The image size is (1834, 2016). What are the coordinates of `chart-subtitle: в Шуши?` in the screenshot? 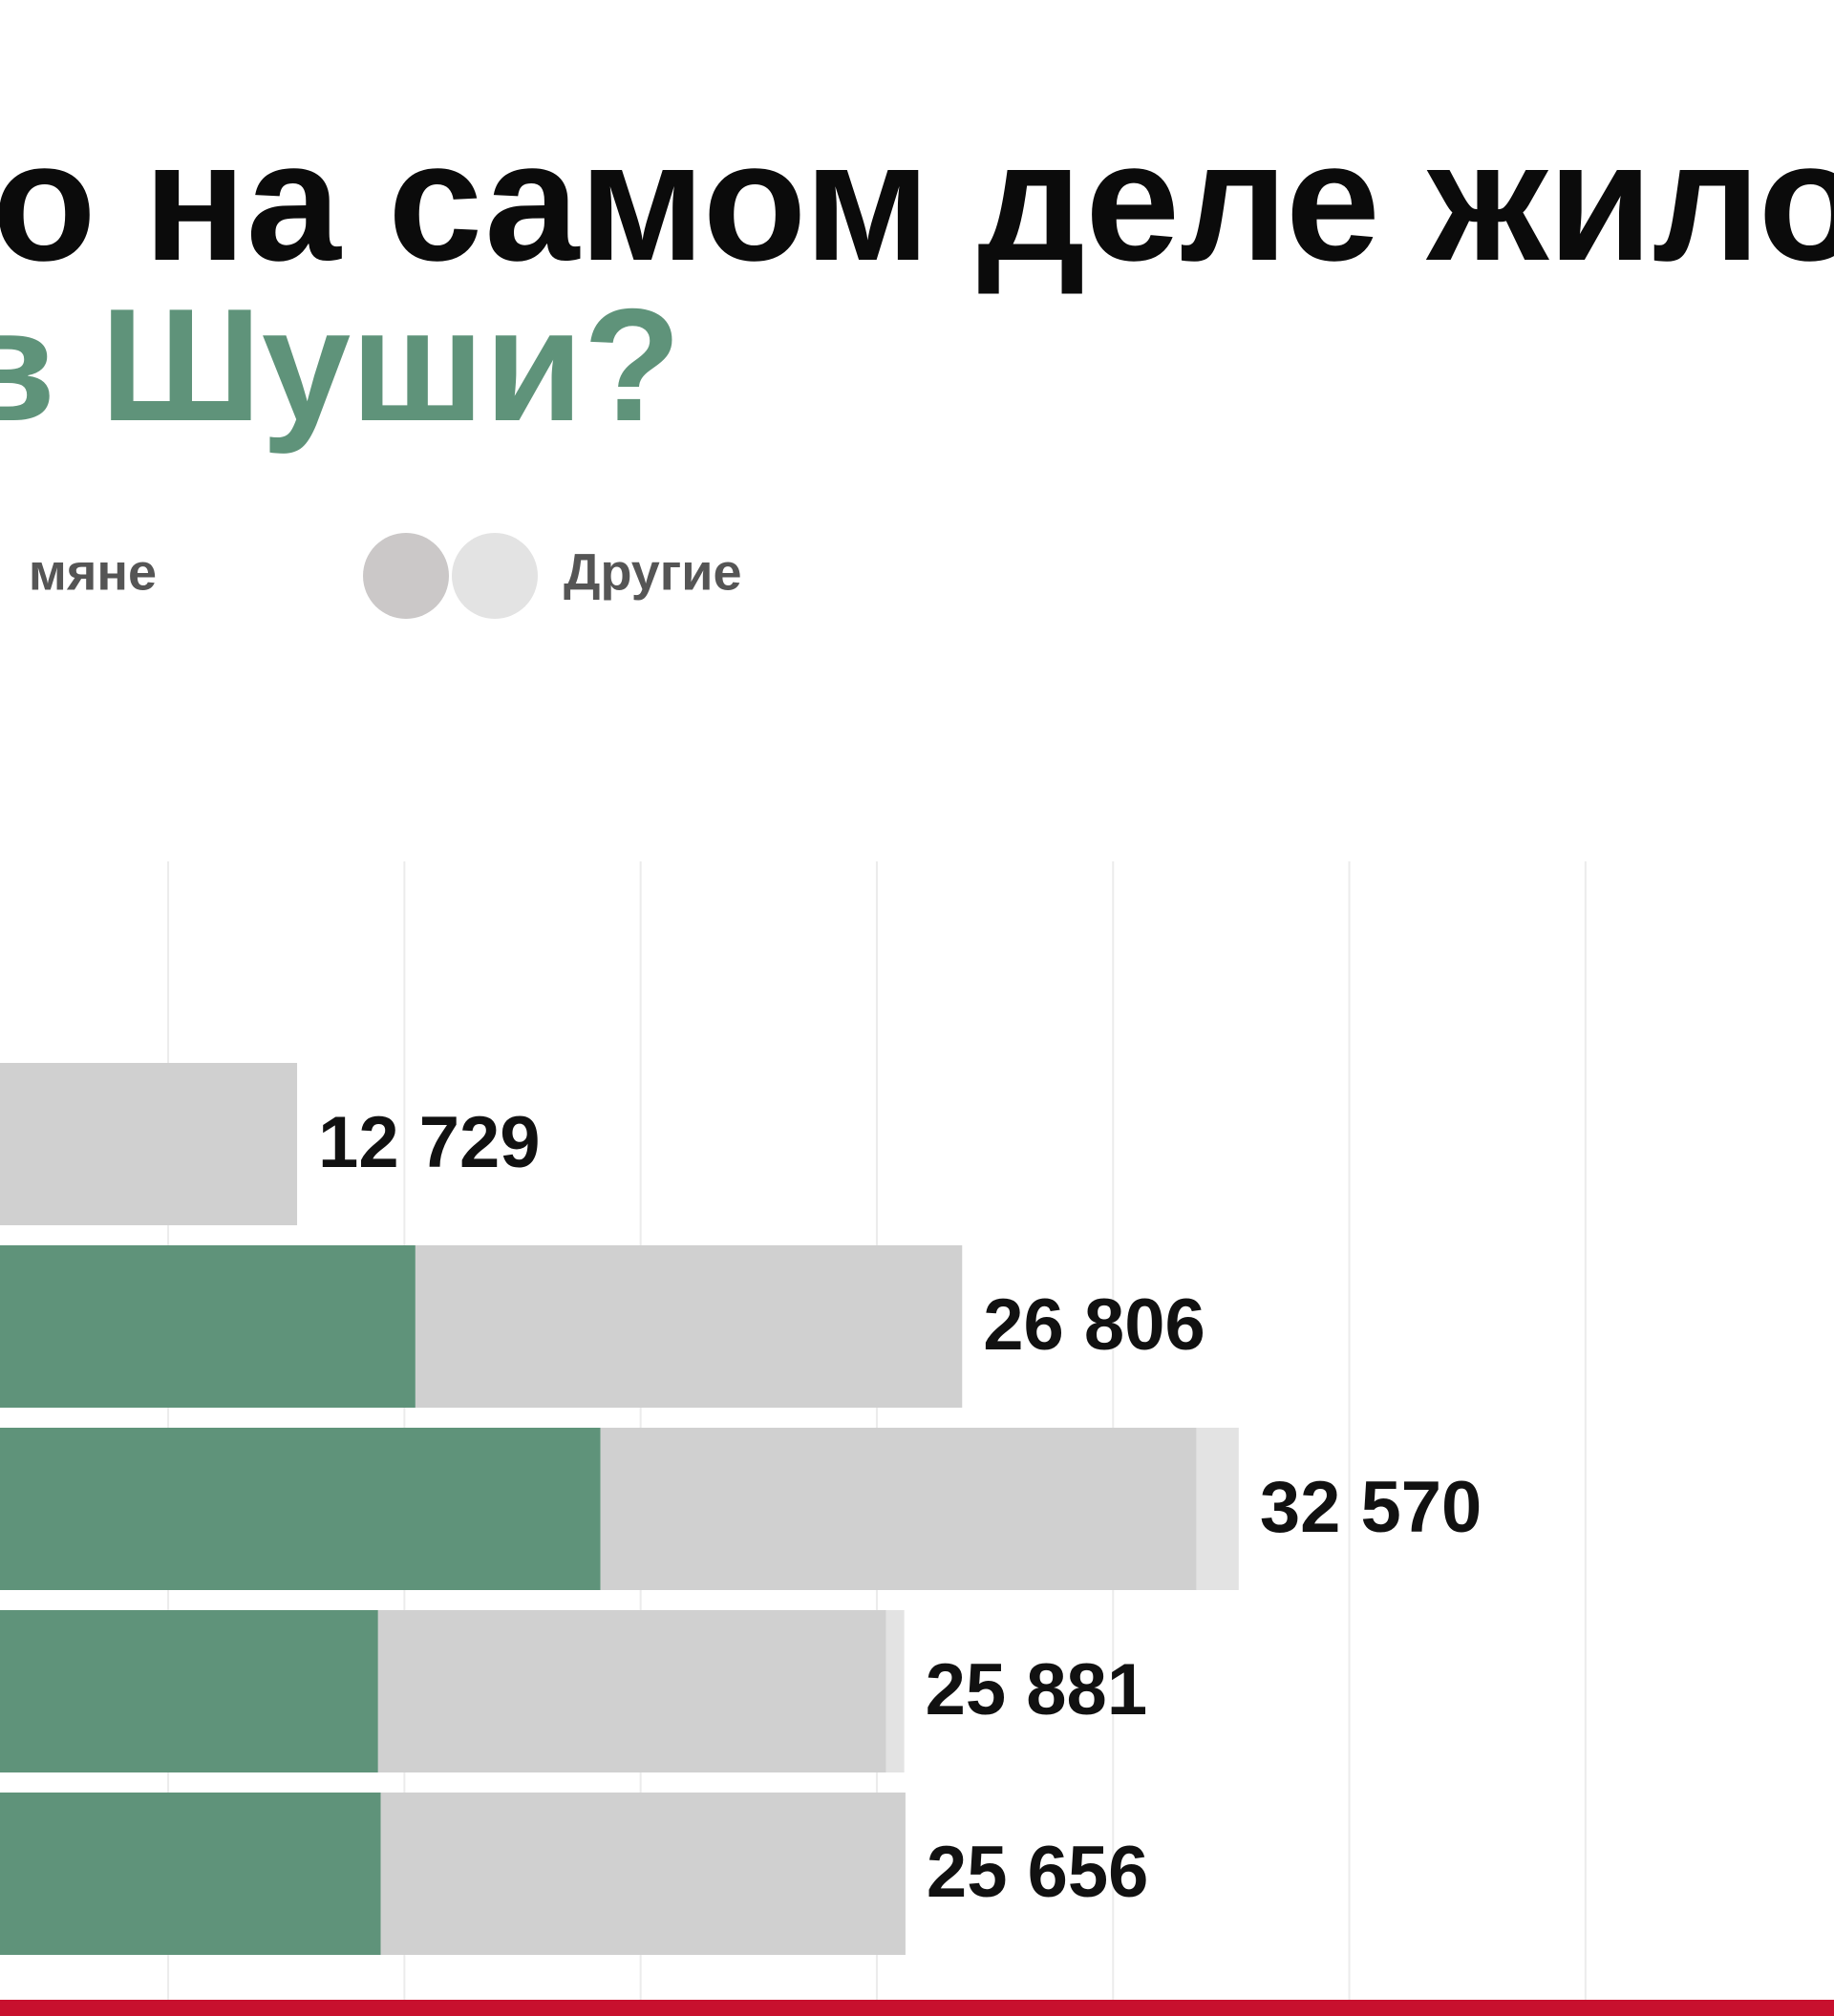 It's located at (340, 365).